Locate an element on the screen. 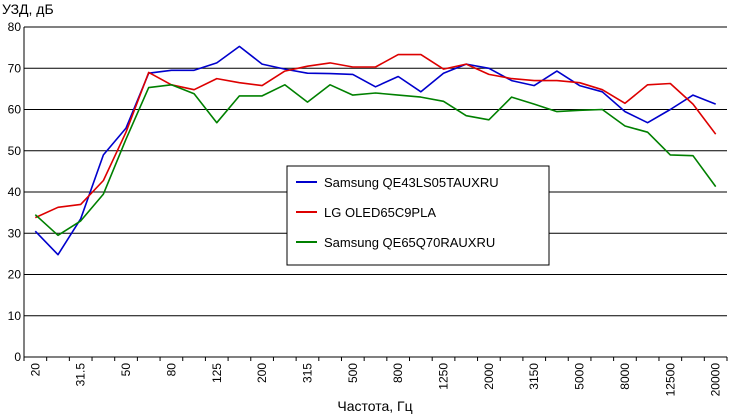  legend-box is located at coordinates (418, 215).